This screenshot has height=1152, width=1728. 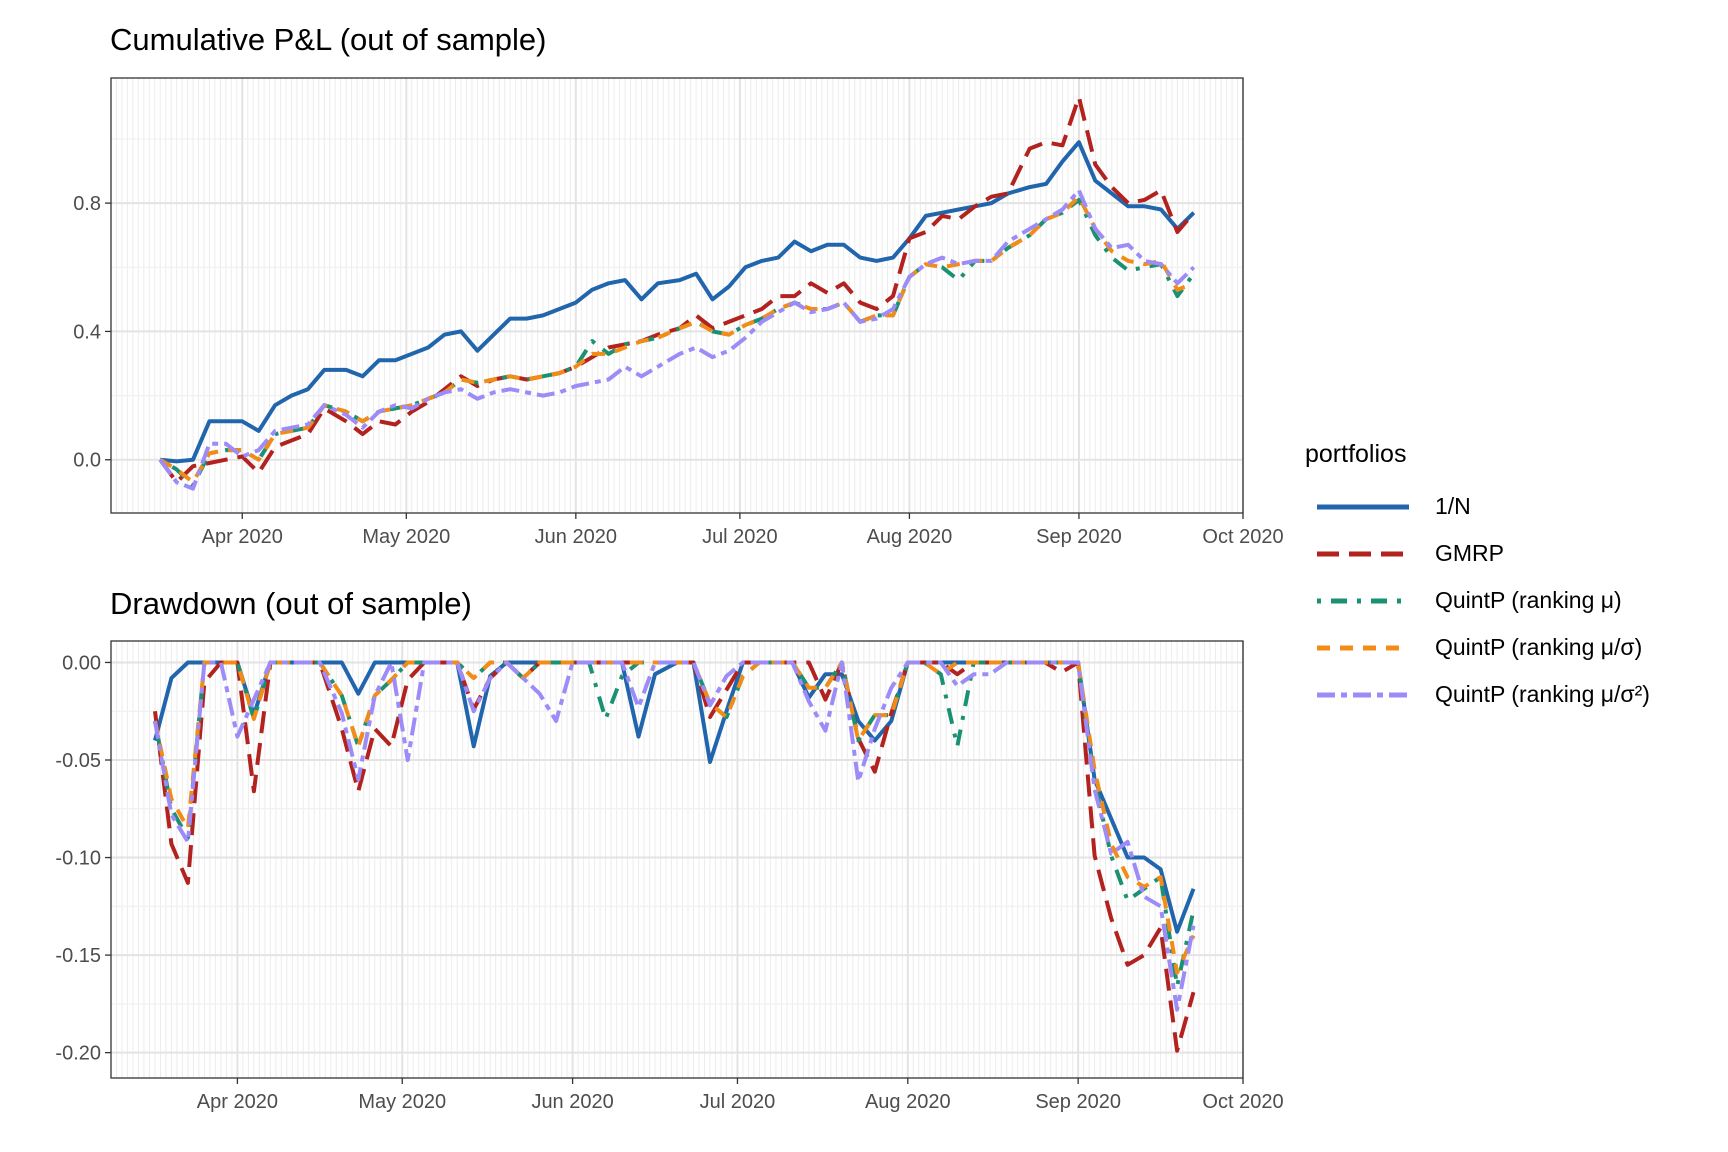 What do you see at coordinates (1542, 694) in the screenshot?
I see `legend-label: QuintP (ranking μ/σ²)` at bounding box center [1542, 694].